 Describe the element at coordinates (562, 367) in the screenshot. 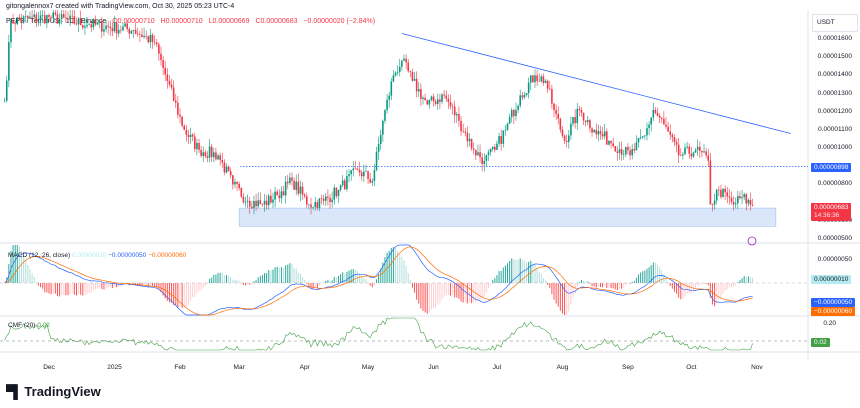

I see `time-tick: Aug` at that location.